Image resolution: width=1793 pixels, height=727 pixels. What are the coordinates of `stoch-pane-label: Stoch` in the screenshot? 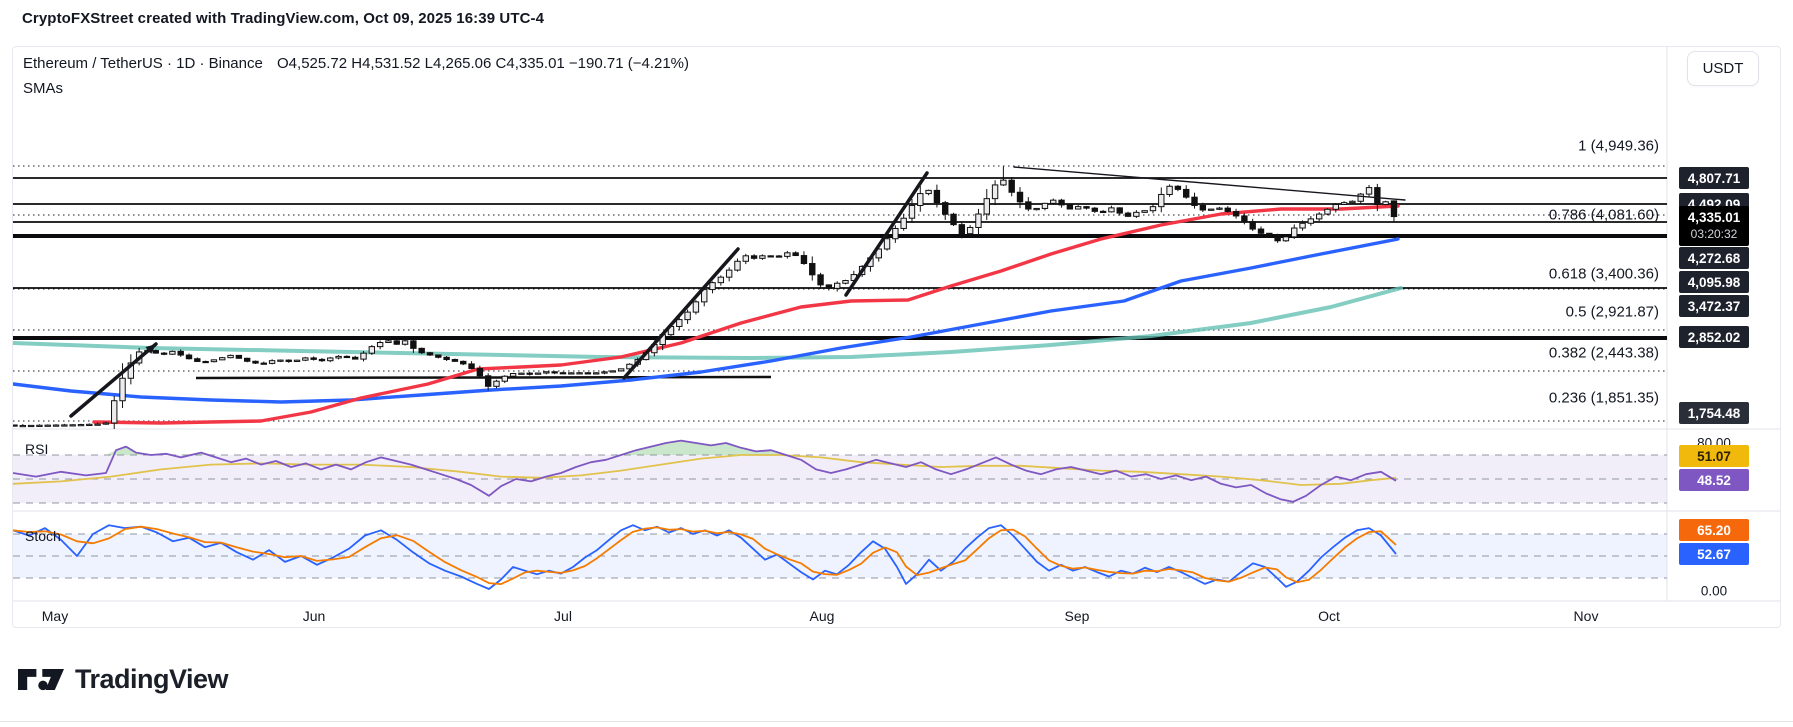 It's located at (43, 536).